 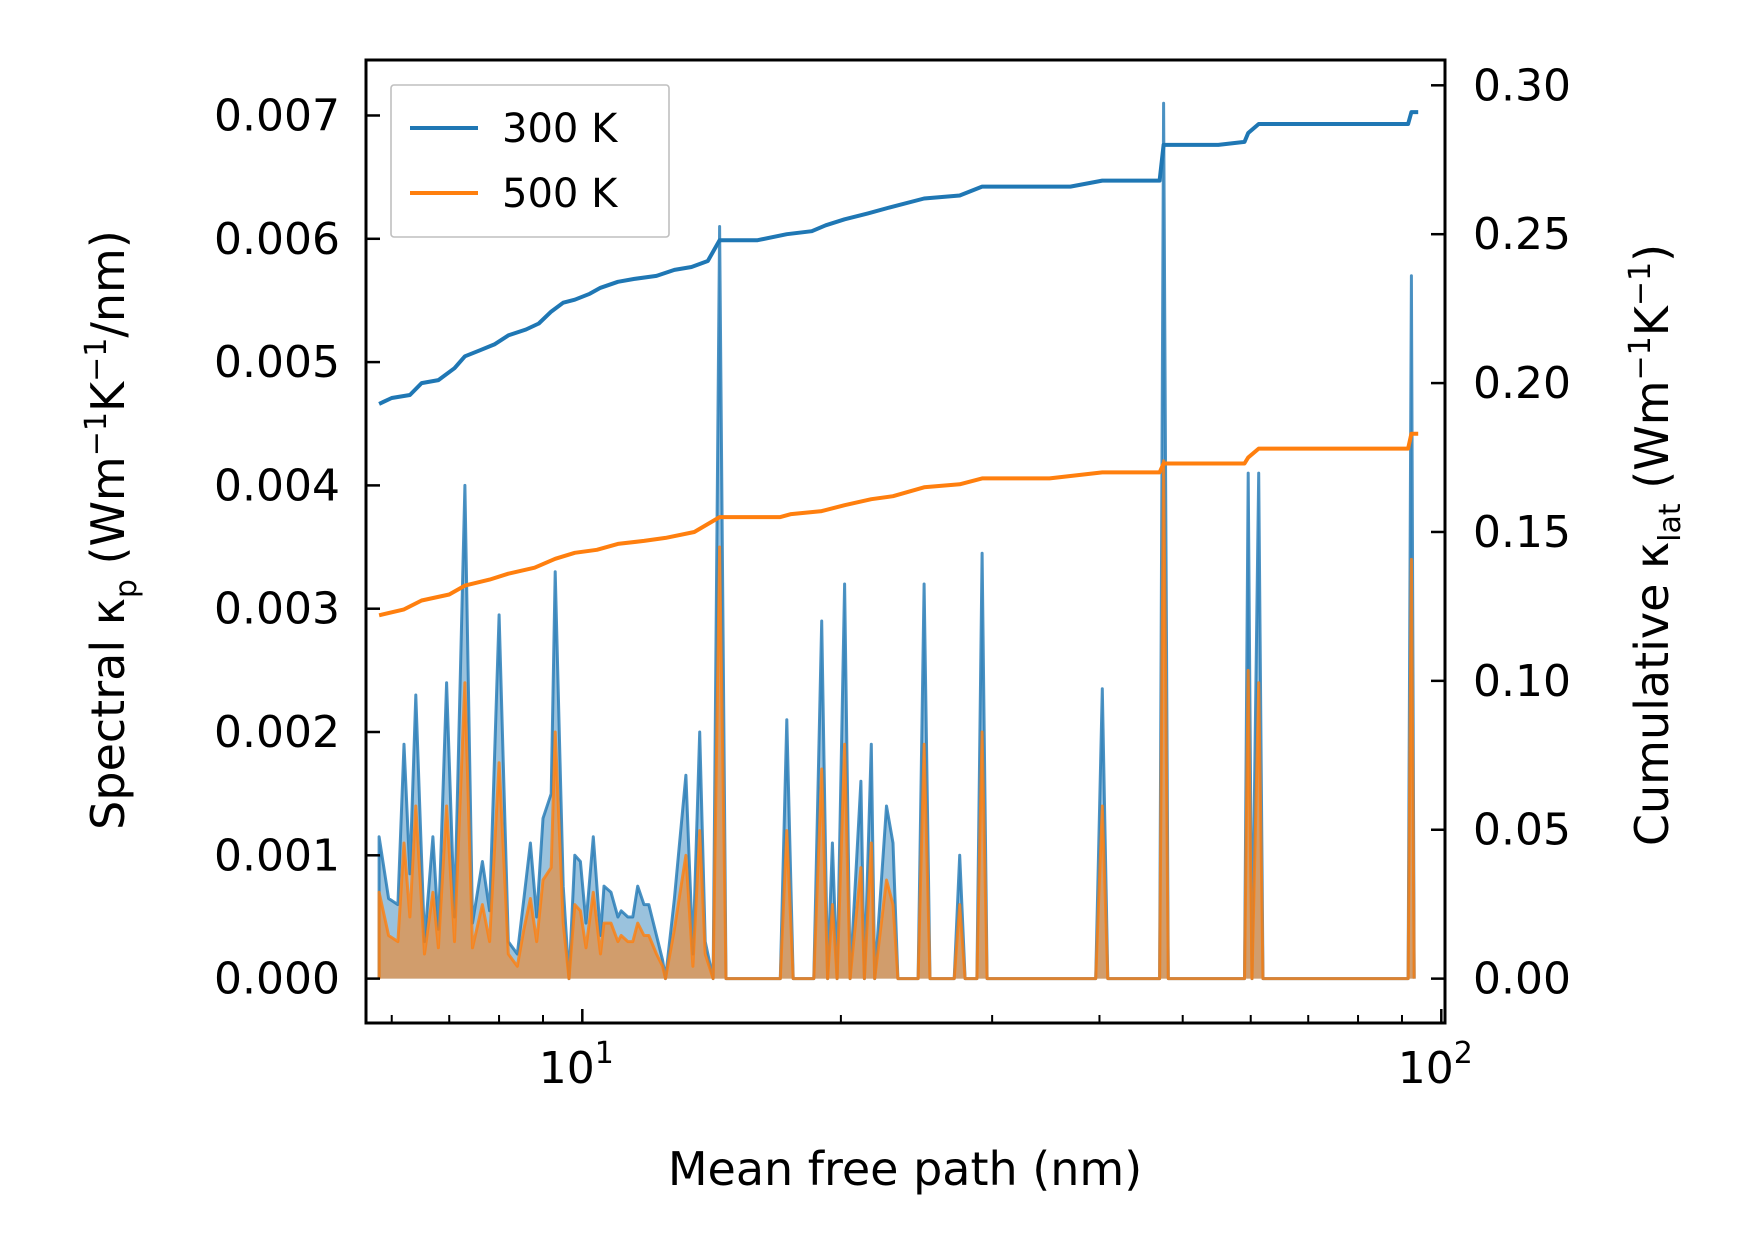 I want to click on y-tick-label-right: 0.05, so click(x=1522, y=830).